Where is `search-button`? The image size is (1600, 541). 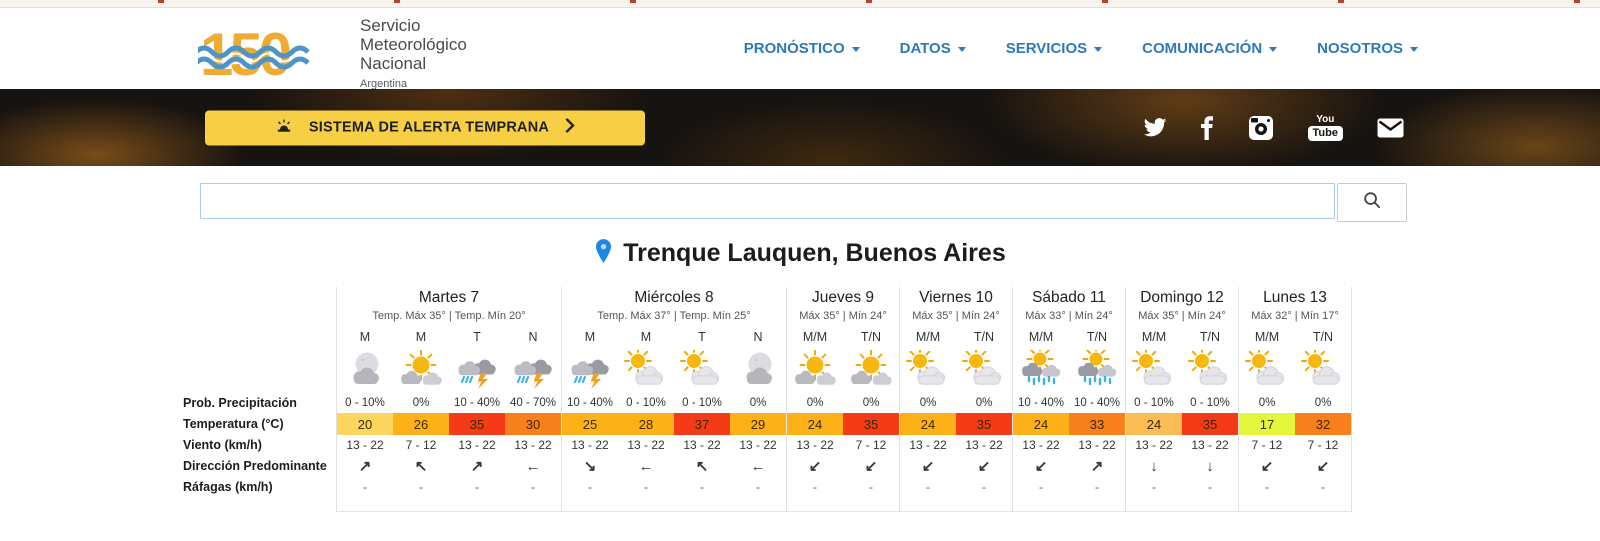
search-button is located at coordinates (1372, 202).